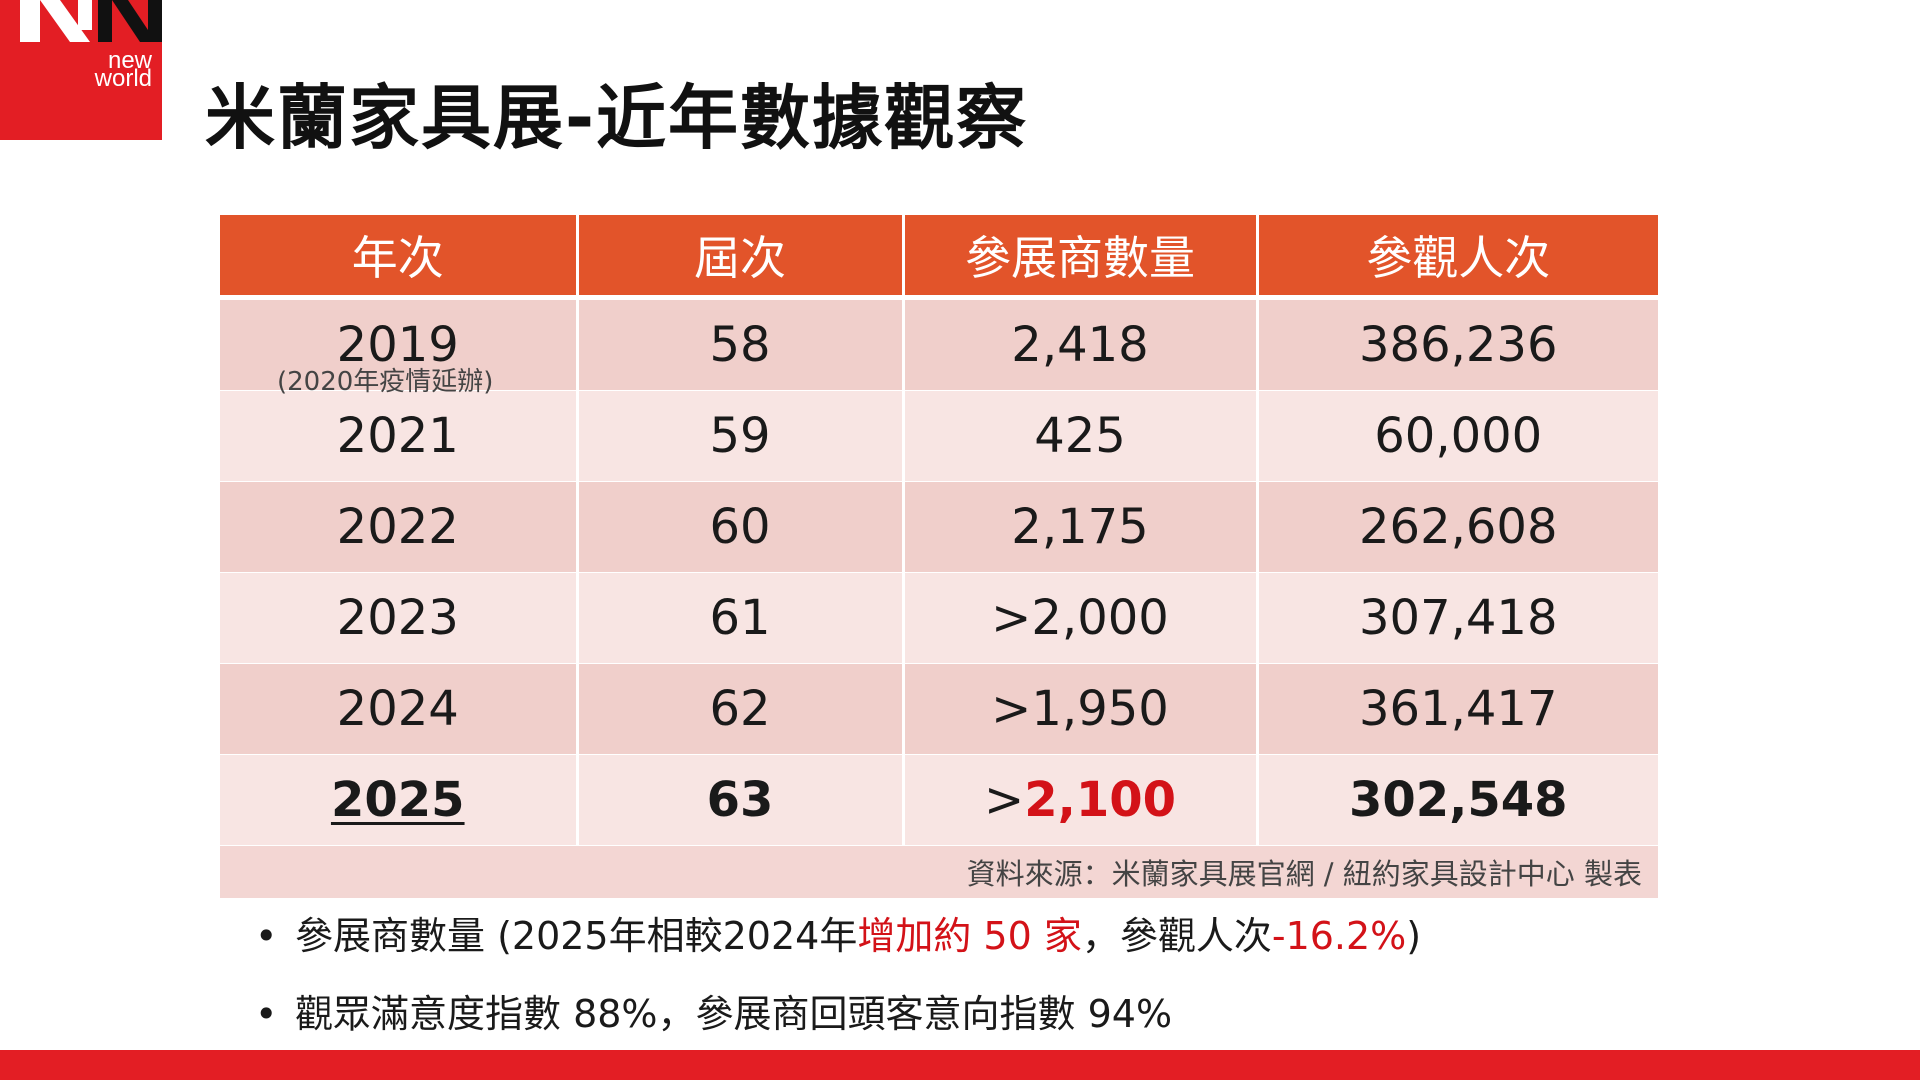 This screenshot has height=1080, width=1920. I want to click on footer-bar, so click(960, 1065).